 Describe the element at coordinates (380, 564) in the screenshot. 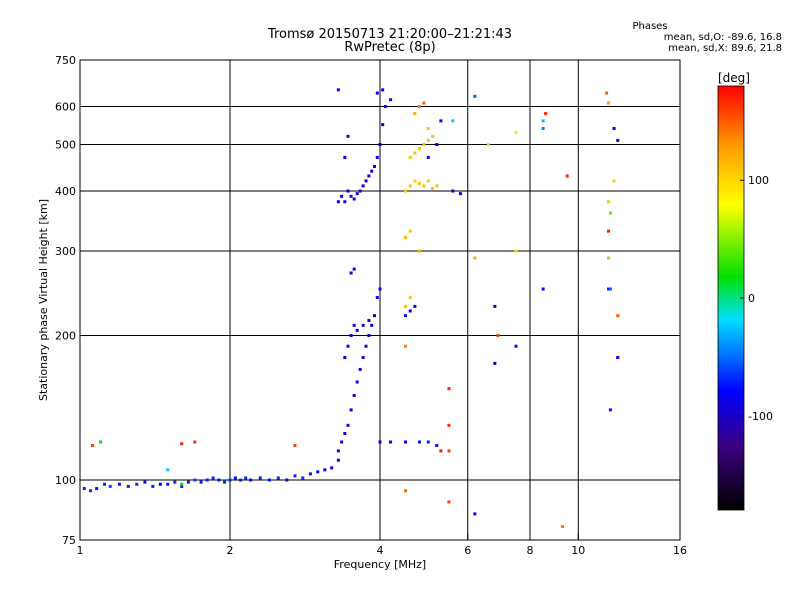

I see `x-axis-label: Frequency [MHz]` at that location.